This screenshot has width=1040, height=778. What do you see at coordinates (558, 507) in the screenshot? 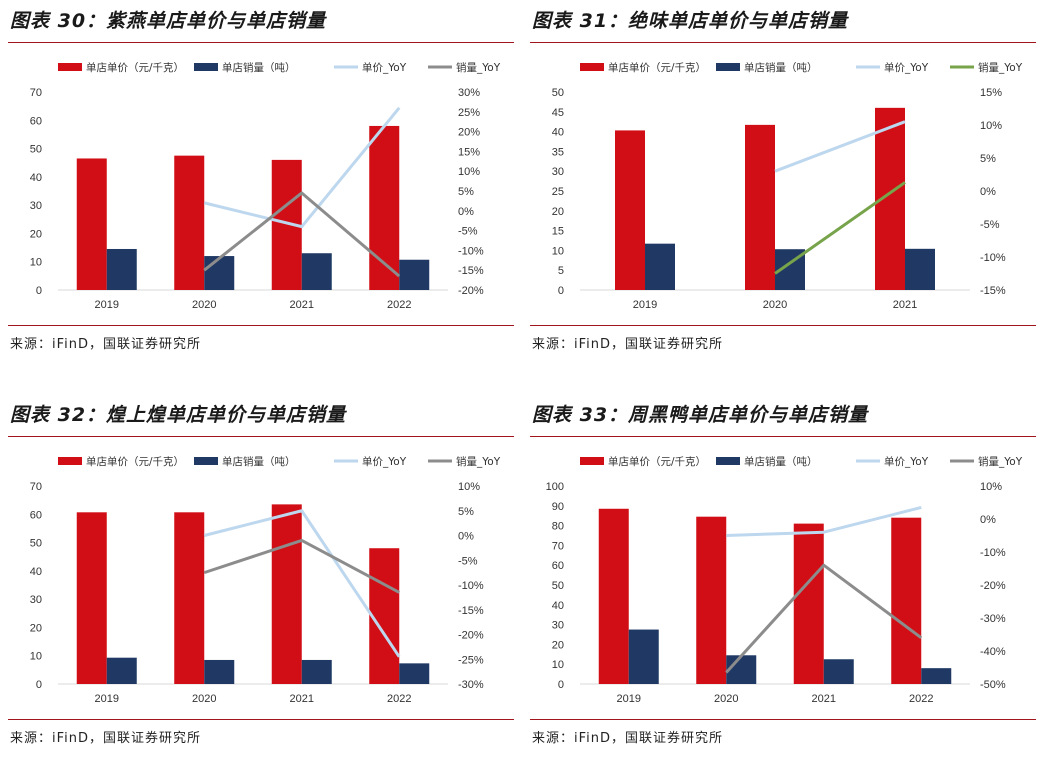
I see `y-left-tick-label: 90` at bounding box center [558, 507].